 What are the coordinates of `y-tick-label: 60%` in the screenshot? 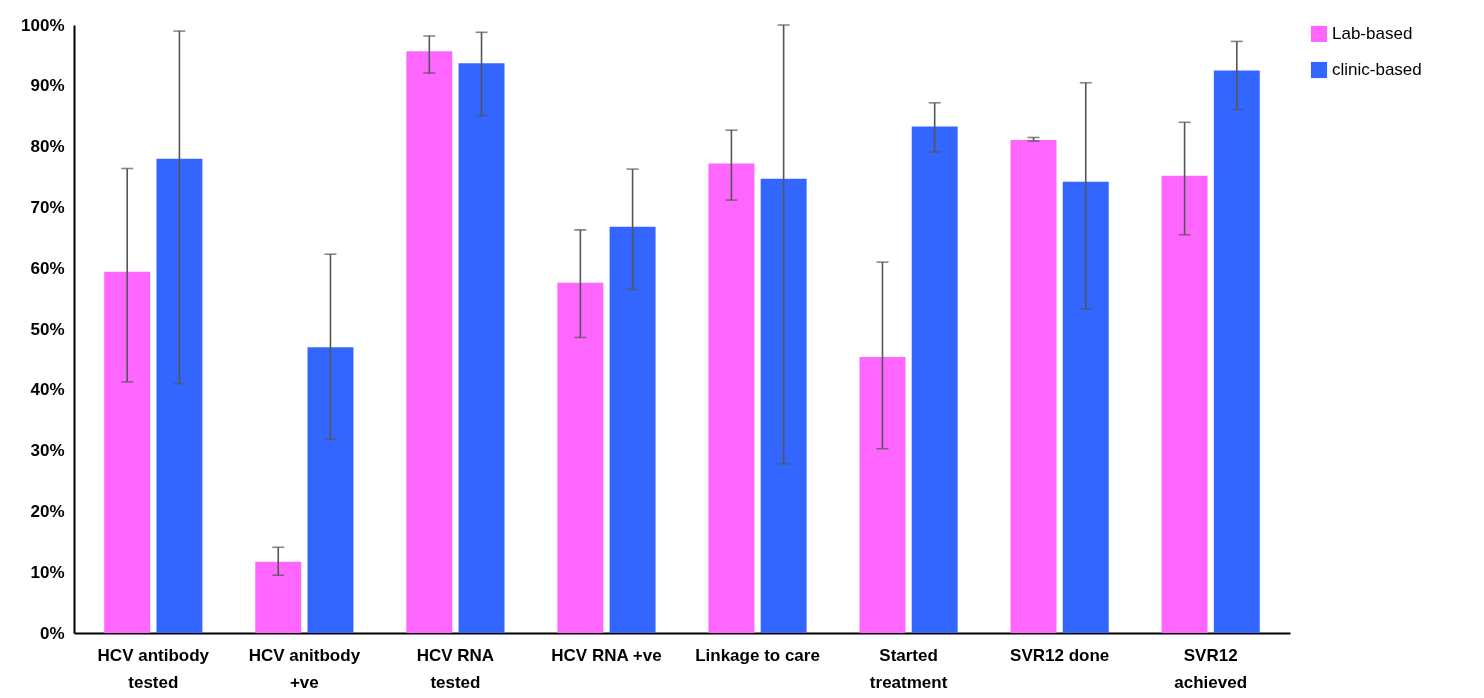 It's located at (47, 268).